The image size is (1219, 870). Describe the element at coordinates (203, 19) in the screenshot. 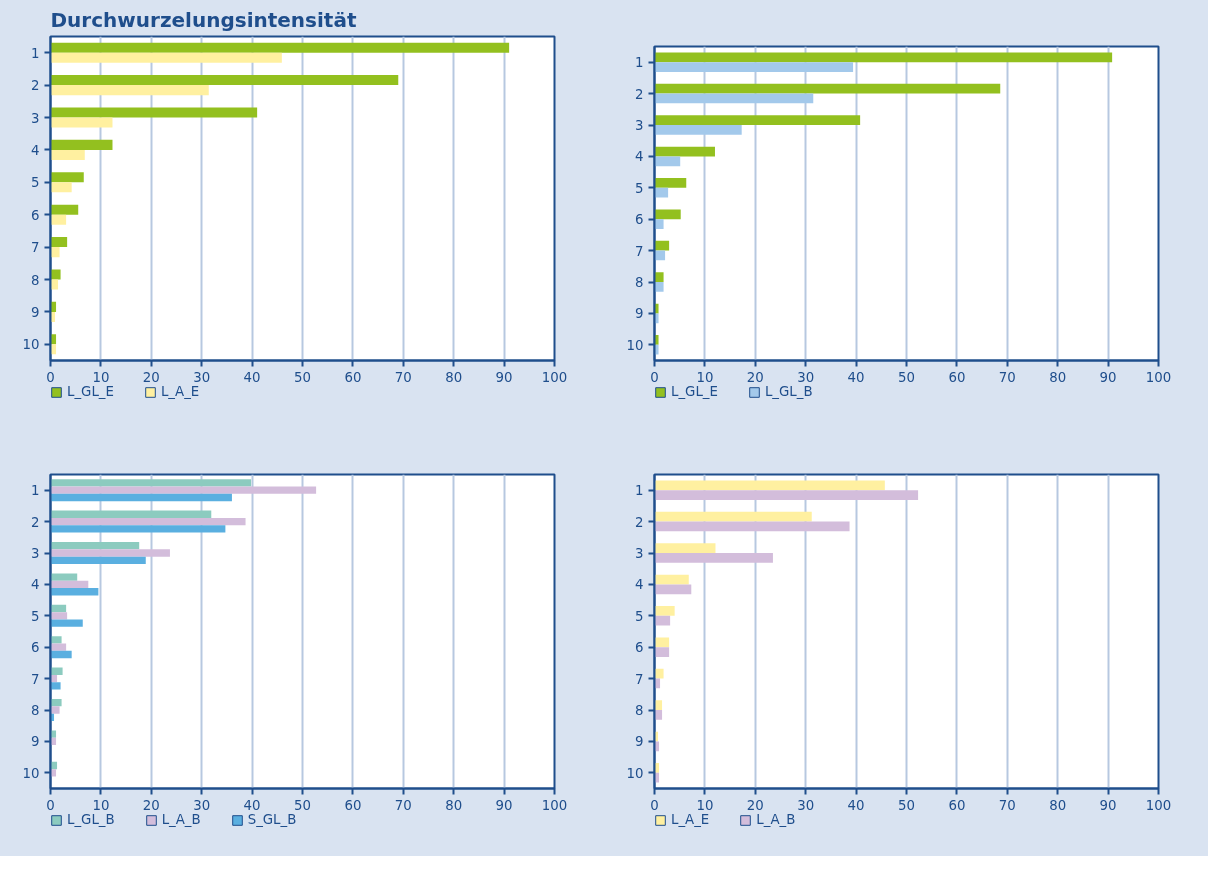

I see `chart-title: Durchwurzelungsintensität` at that location.